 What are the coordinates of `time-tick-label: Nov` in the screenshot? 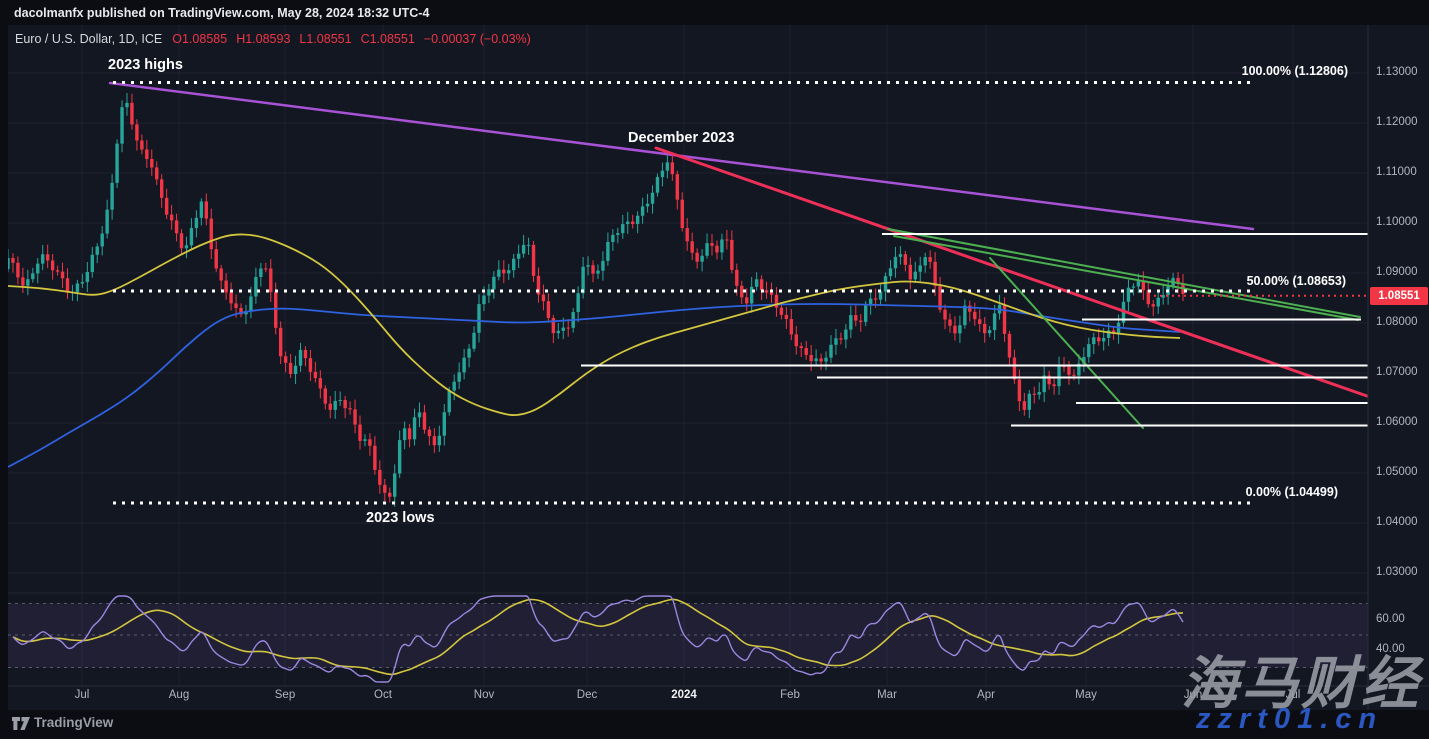 It's located at (484, 695).